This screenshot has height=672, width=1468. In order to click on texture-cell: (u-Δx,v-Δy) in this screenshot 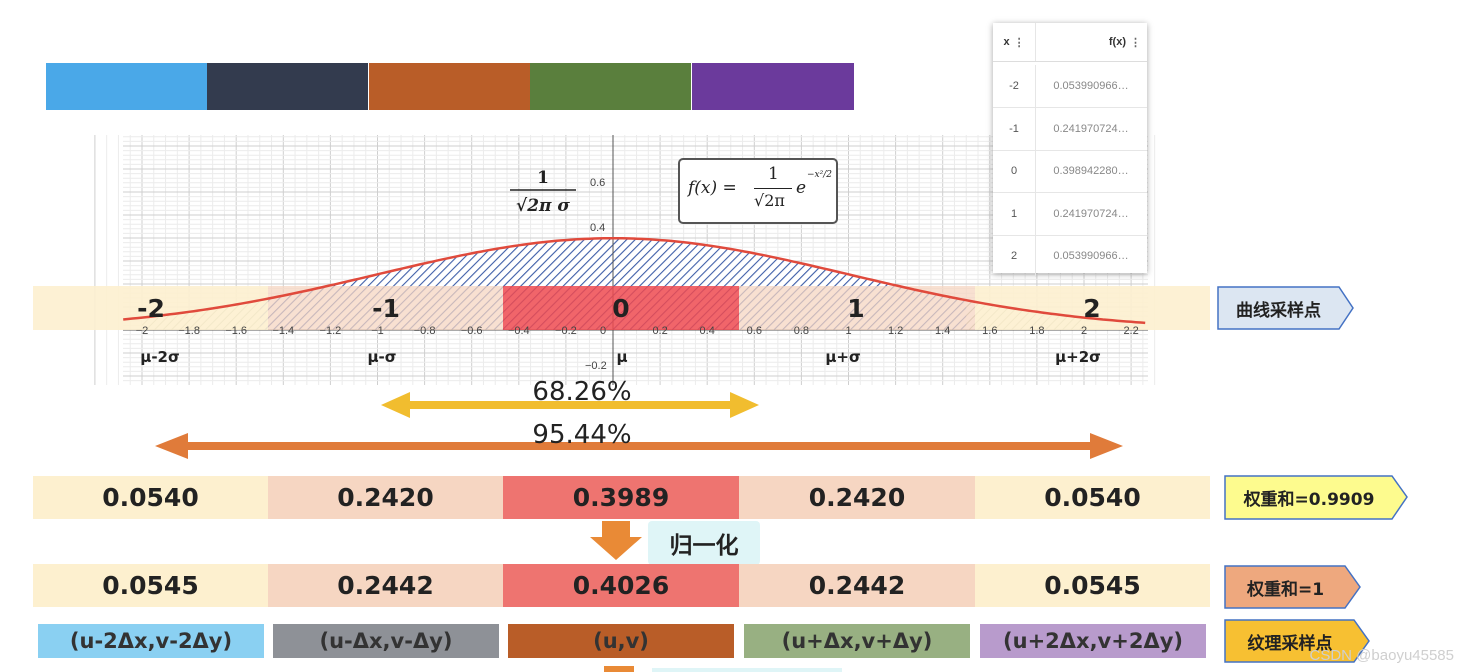, I will do `click(386, 641)`.